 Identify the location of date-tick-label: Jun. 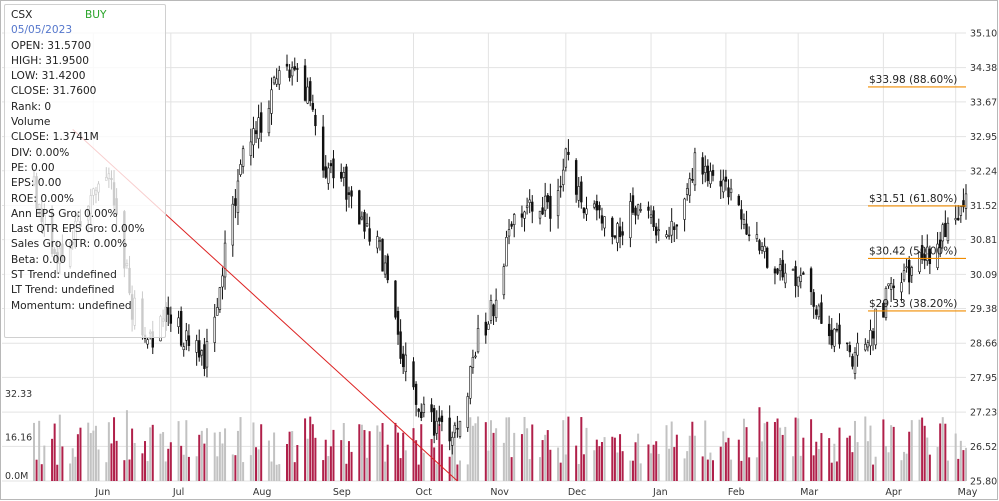
(102, 492).